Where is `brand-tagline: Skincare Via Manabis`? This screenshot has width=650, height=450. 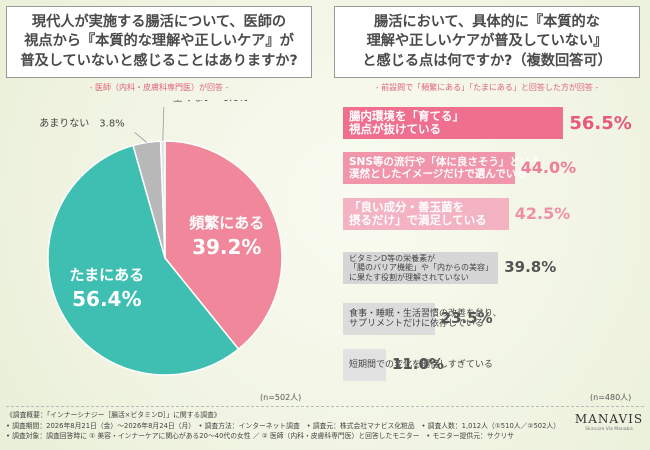
brand-tagline: Skincare Via Manabis is located at coordinates (609, 429).